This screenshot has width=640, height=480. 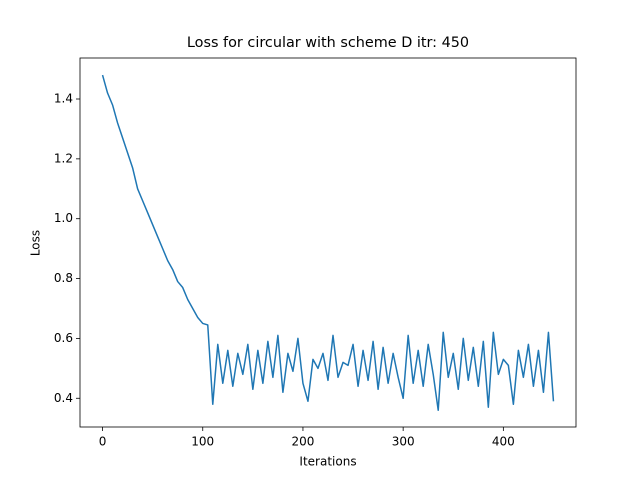 I want to click on x-tick-label: 100, so click(x=202, y=442).